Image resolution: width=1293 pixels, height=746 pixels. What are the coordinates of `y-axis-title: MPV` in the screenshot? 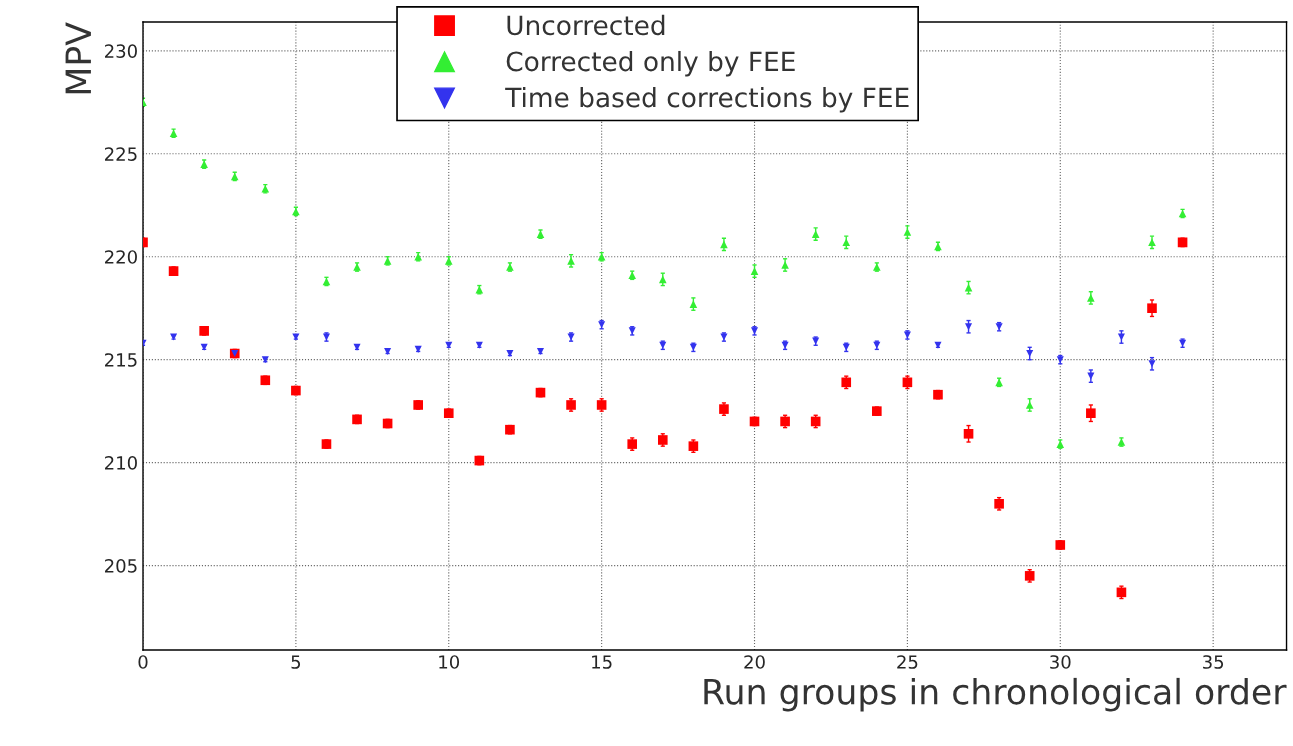 It's located at (78, 58).